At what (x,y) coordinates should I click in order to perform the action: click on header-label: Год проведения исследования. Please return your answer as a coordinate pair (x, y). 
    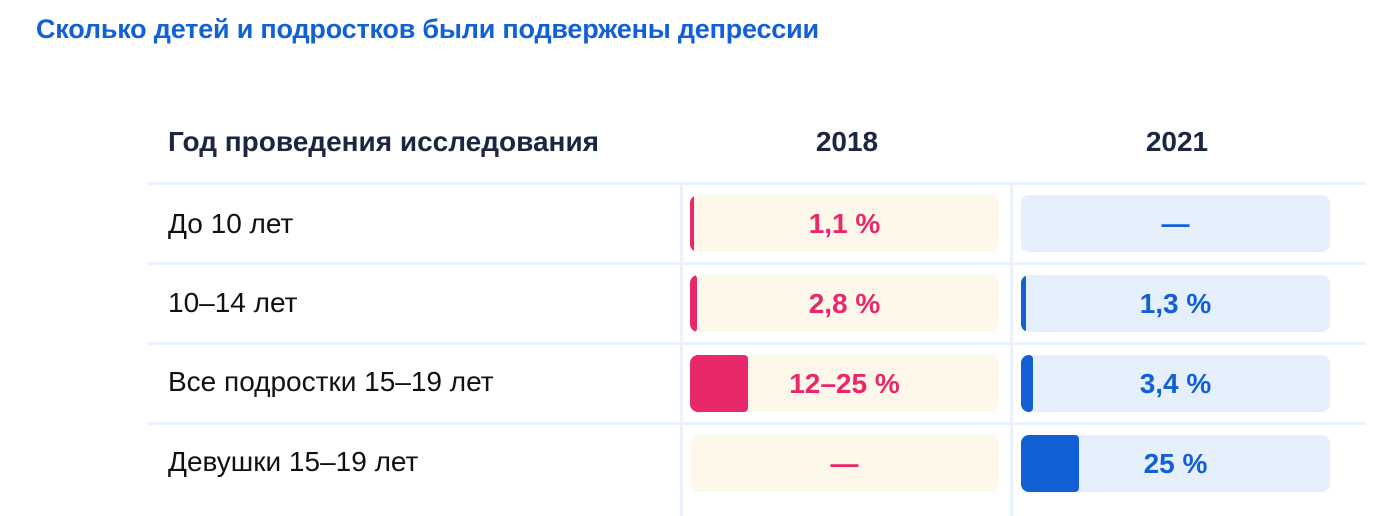
    Looking at the image, I should click on (383, 141).